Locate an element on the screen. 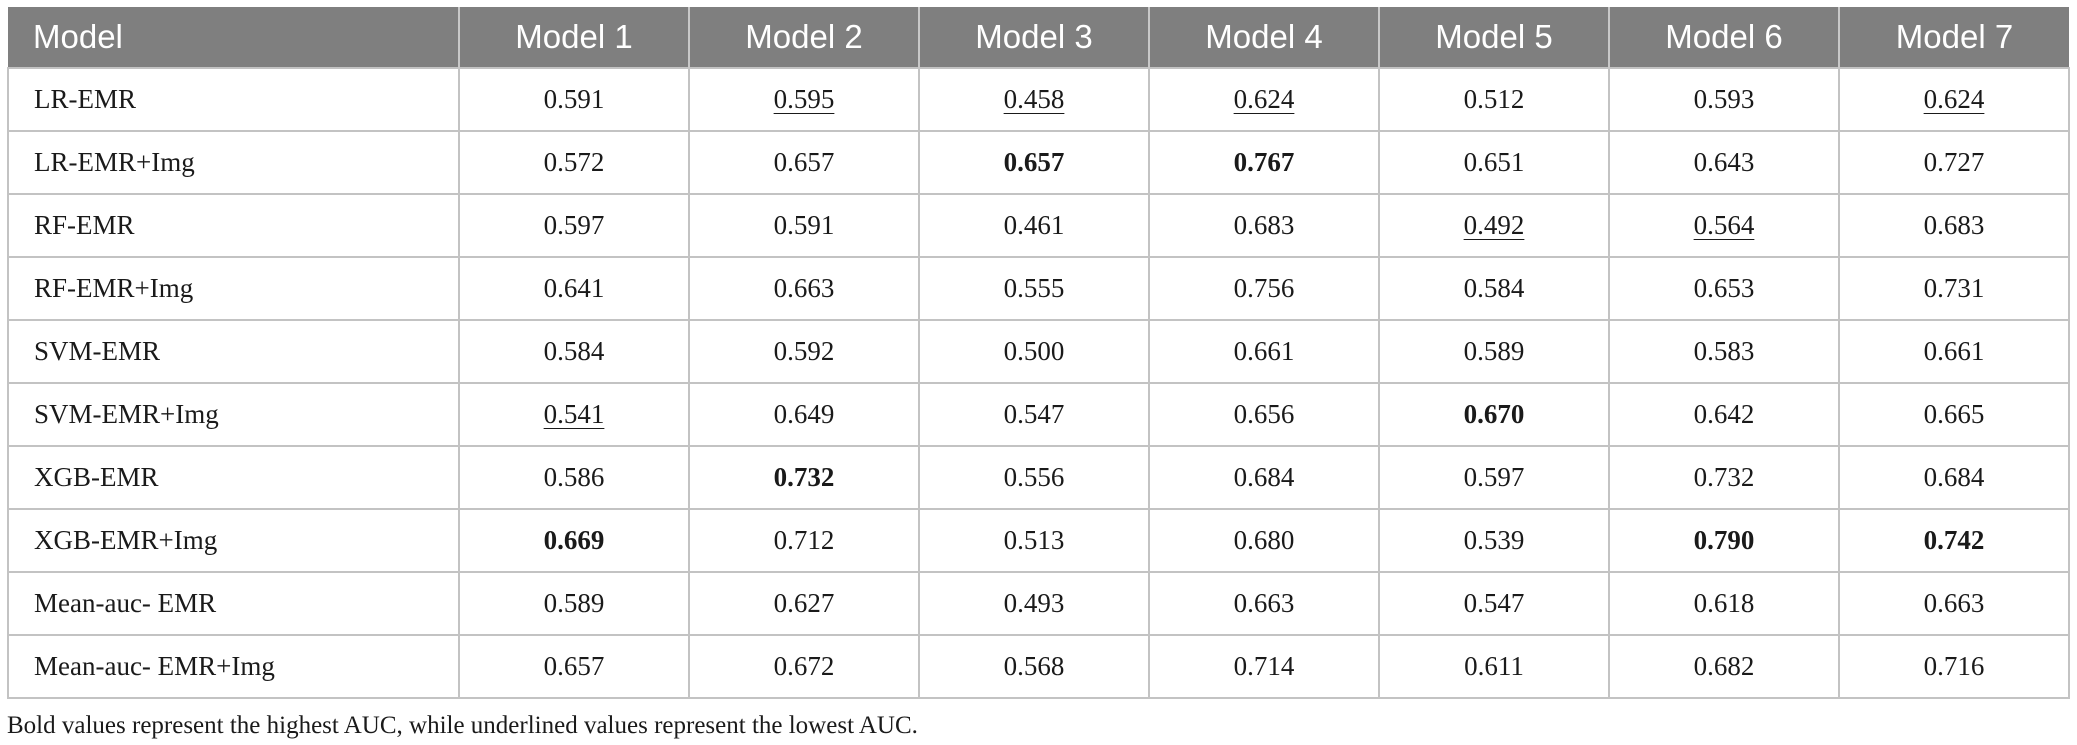 This screenshot has width=2077, height=745. auc-cell: 0.641 is located at coordinates (574, 288).